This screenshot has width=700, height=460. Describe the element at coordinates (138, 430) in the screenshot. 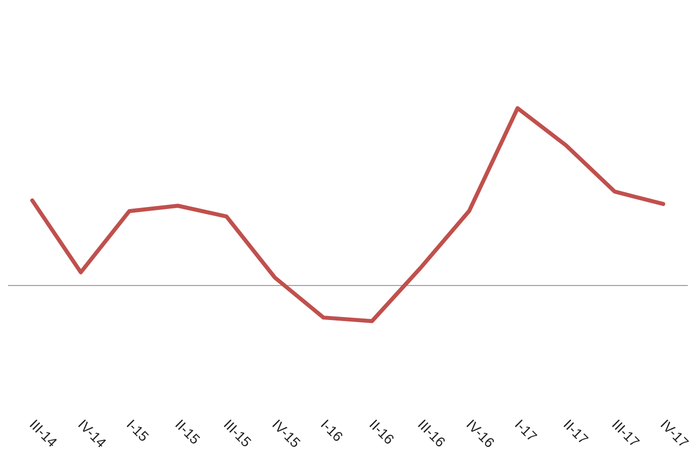

I see `x-tick-label: I-15` at that location.